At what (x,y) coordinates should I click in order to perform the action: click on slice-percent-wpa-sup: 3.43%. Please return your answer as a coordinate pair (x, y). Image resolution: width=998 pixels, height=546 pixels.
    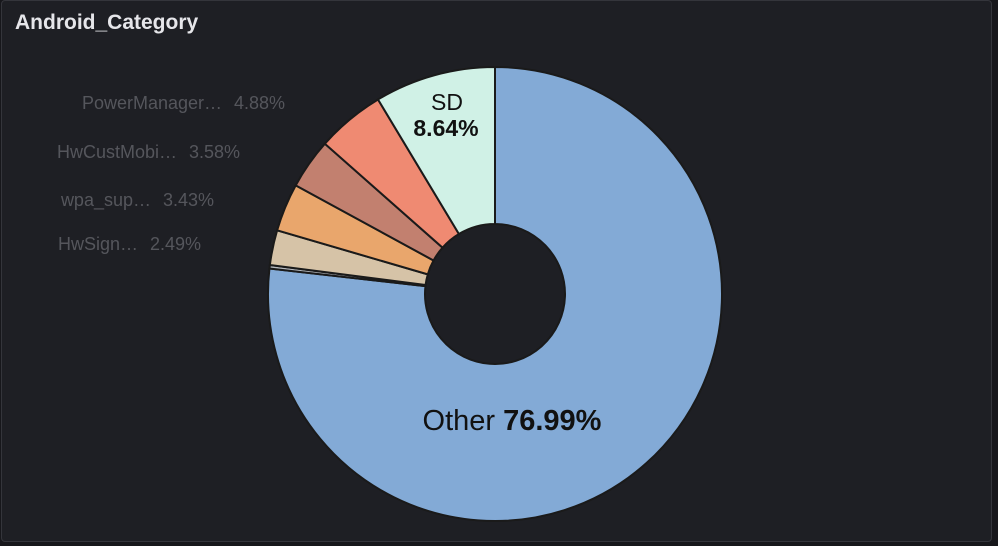
    Looking at the image, I should click on (188, 200).